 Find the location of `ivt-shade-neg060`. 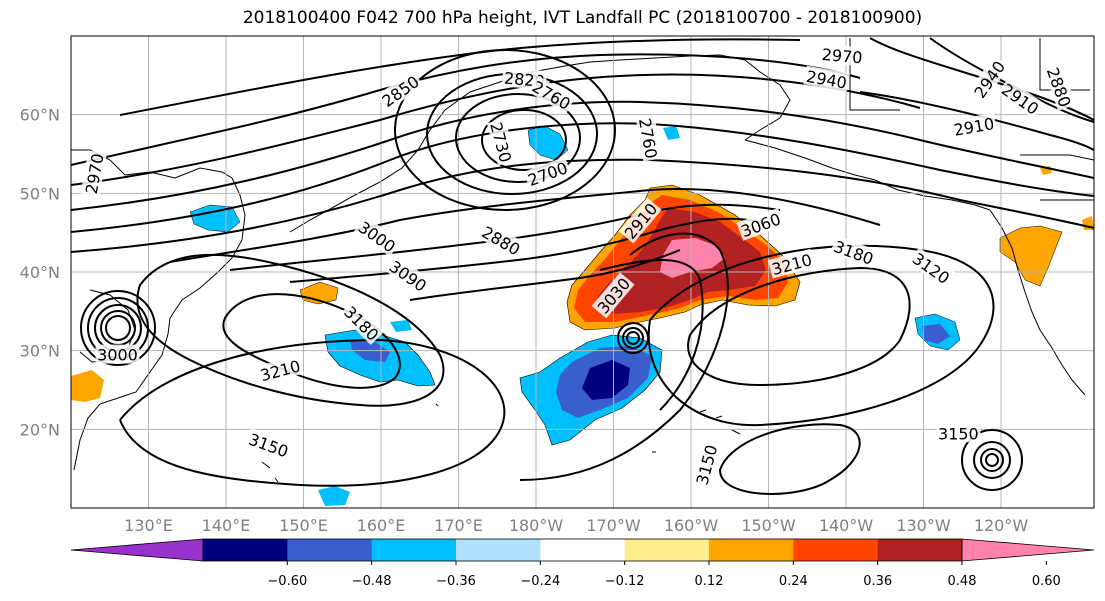

ivt-shade-neg060 is located at coordinates (606, 380).